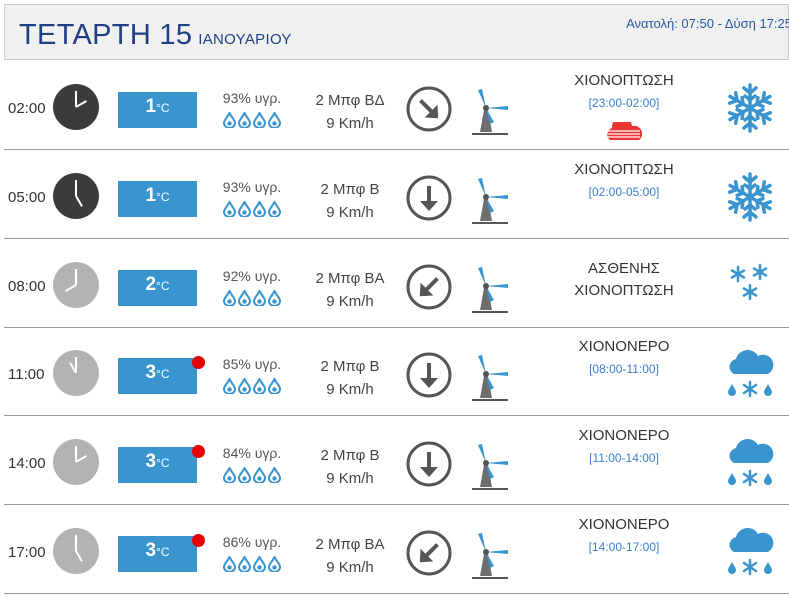 This screenshot has width=789, height=602. I want to click on period-label: [11:00-14:00], so click(624, 458).